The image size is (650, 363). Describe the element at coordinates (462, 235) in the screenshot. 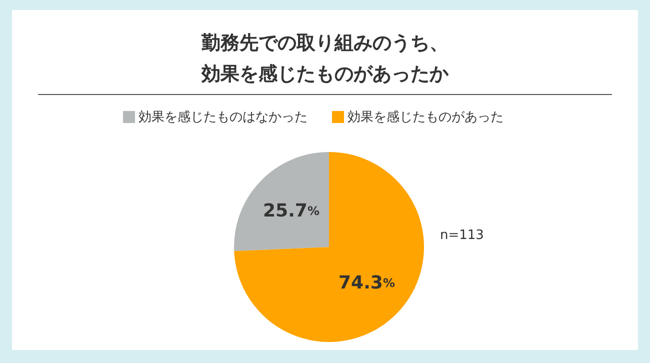

I see `text: n=113` at that location.